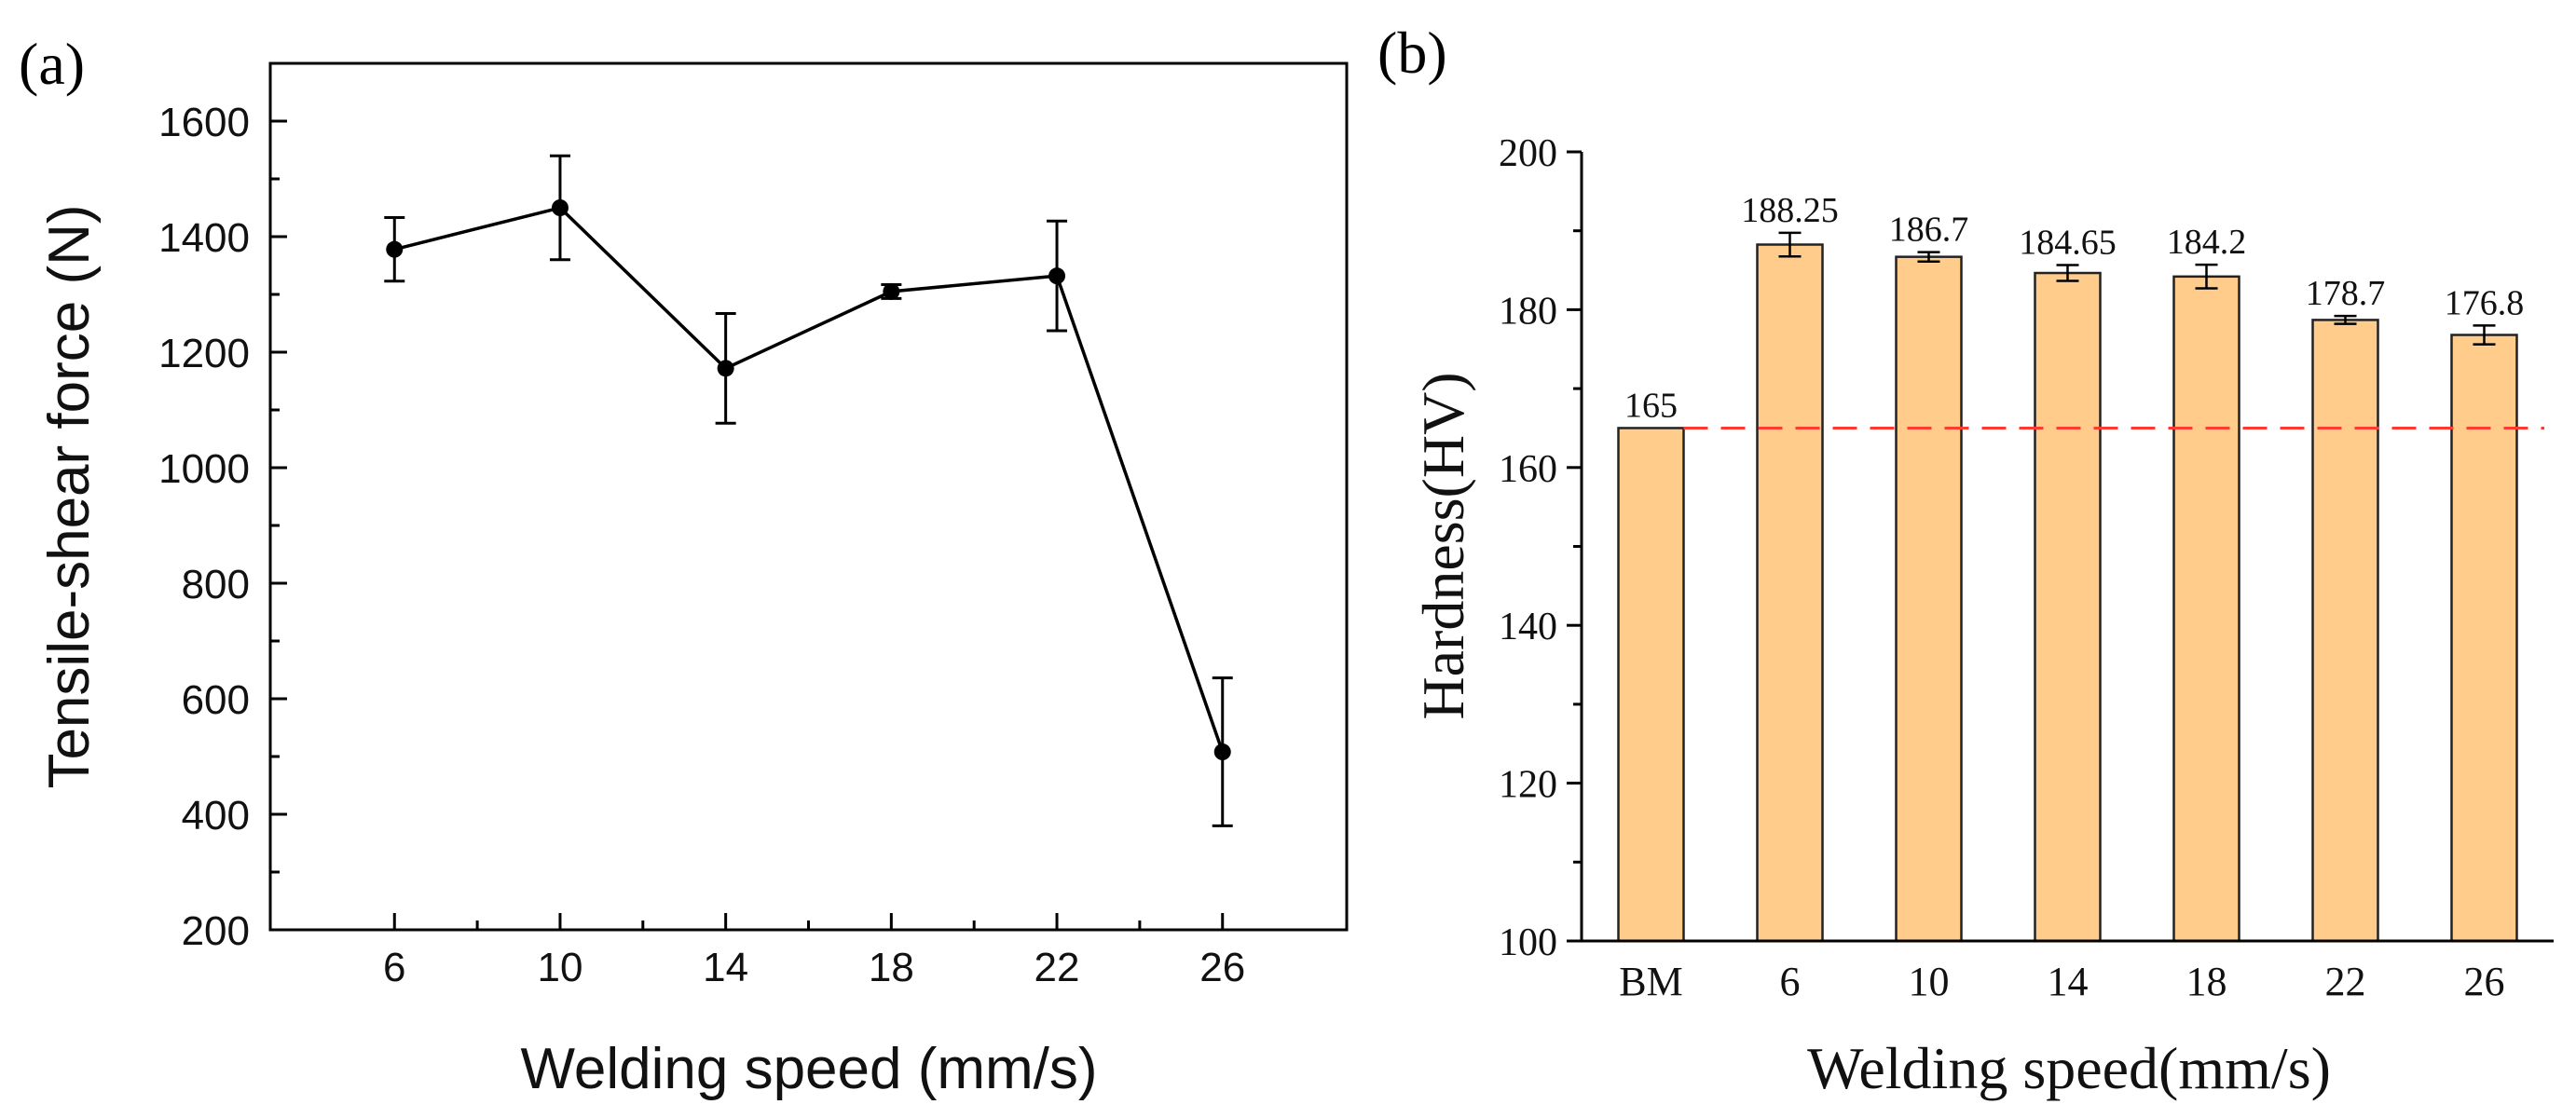 The image size is (2576, 1118). I want to click on x-tick-label: BM, so click(1650, 981).